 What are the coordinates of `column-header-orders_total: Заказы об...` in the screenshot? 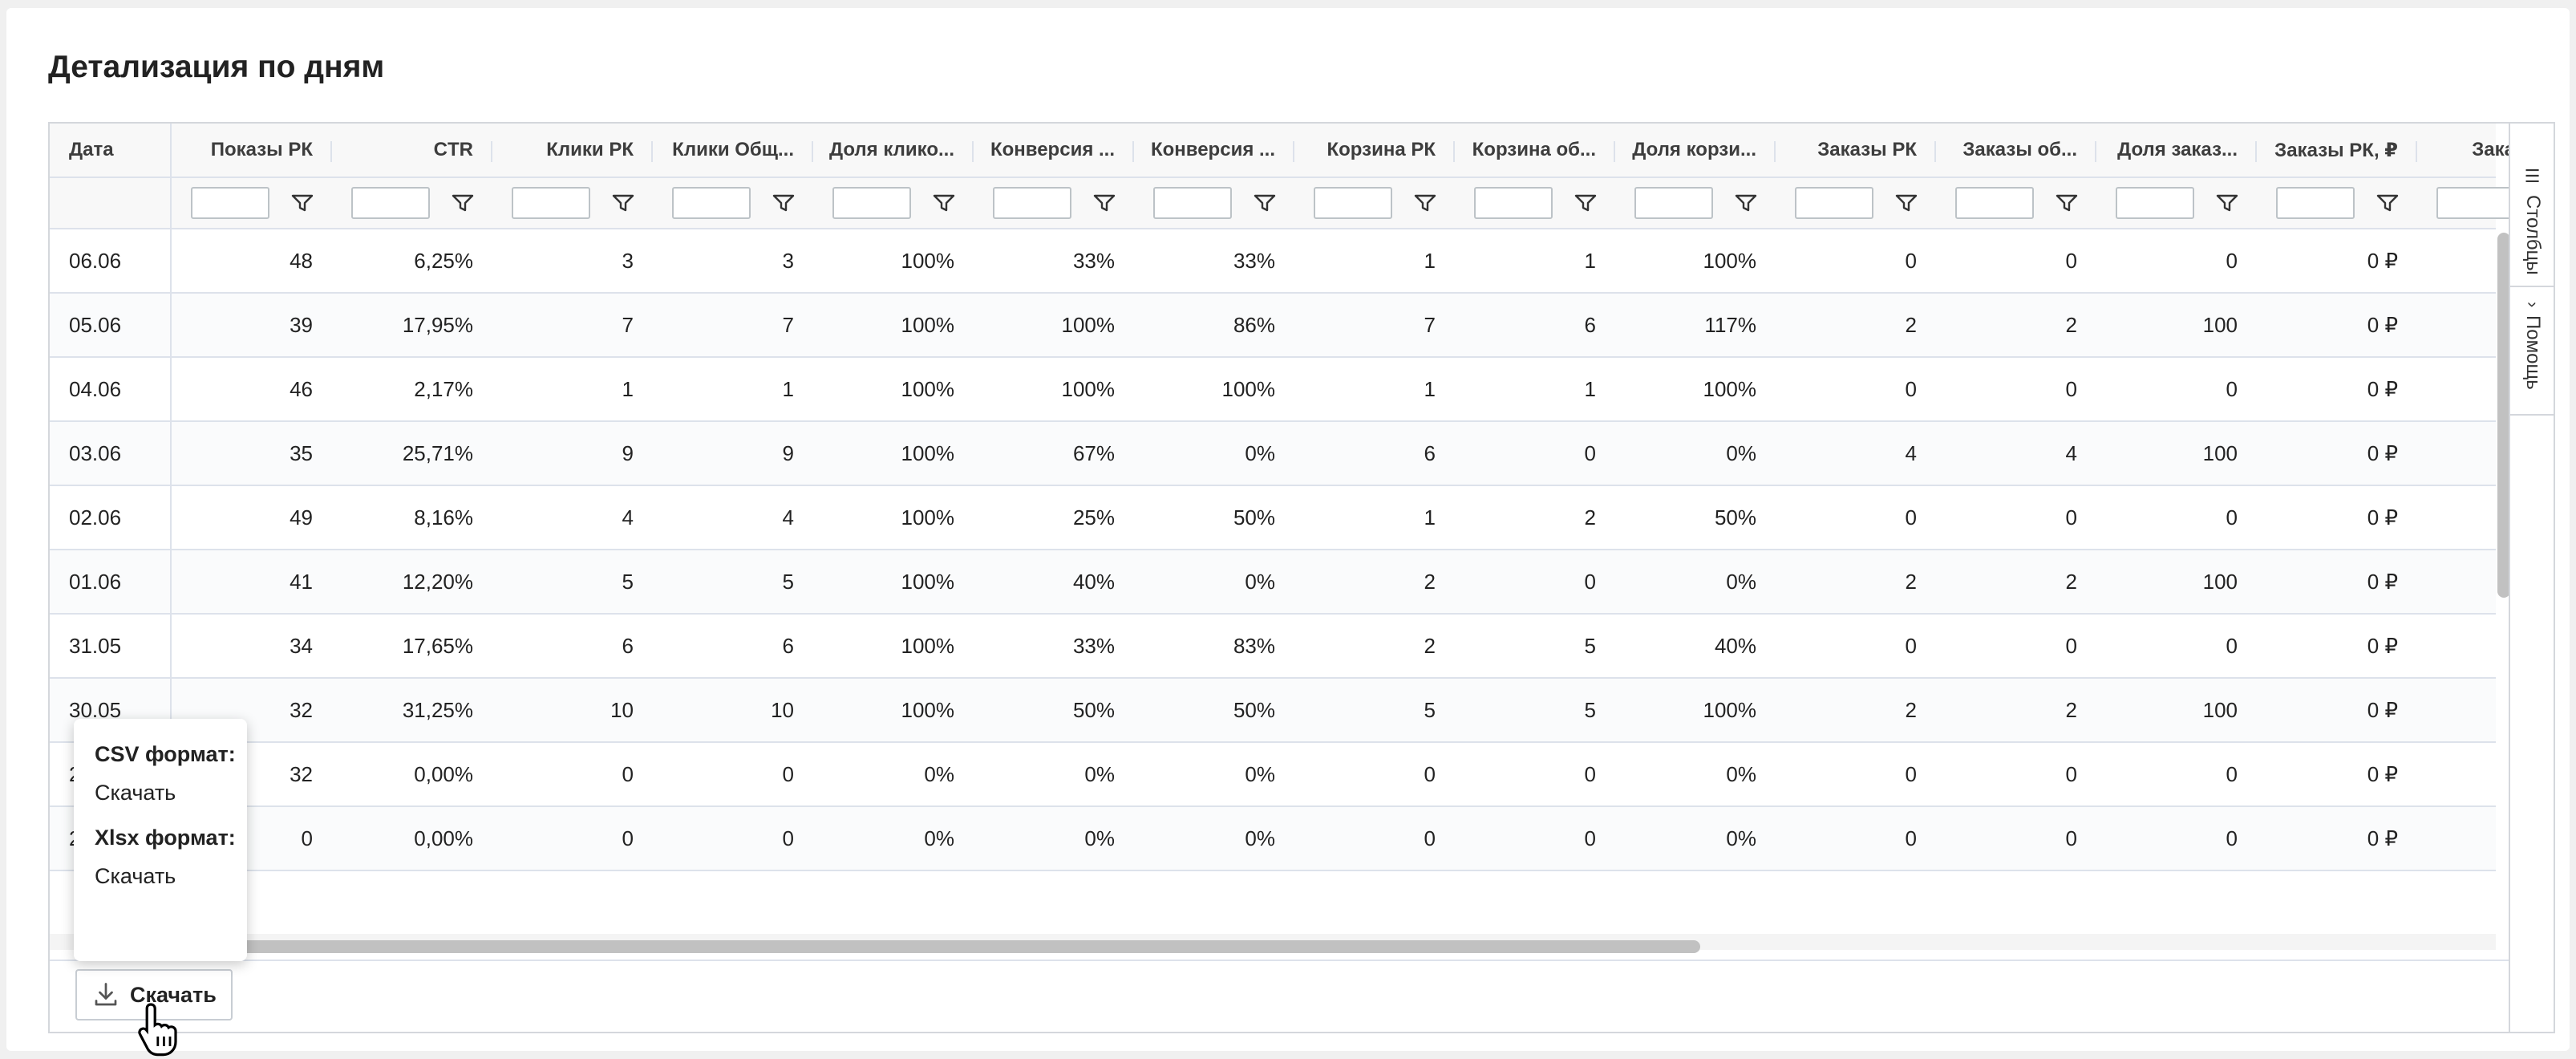 It's located at (2016, 150).